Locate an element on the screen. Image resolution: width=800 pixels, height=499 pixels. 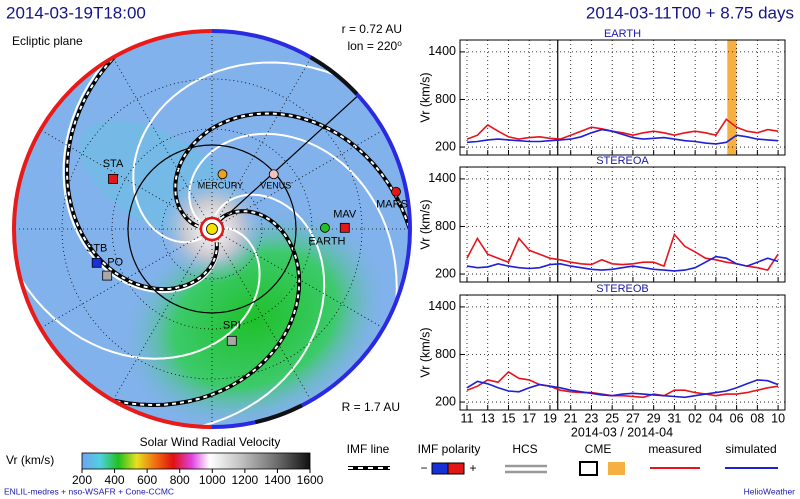
colorbar-tick-label: 1200 is located at coordinates (245, 480).